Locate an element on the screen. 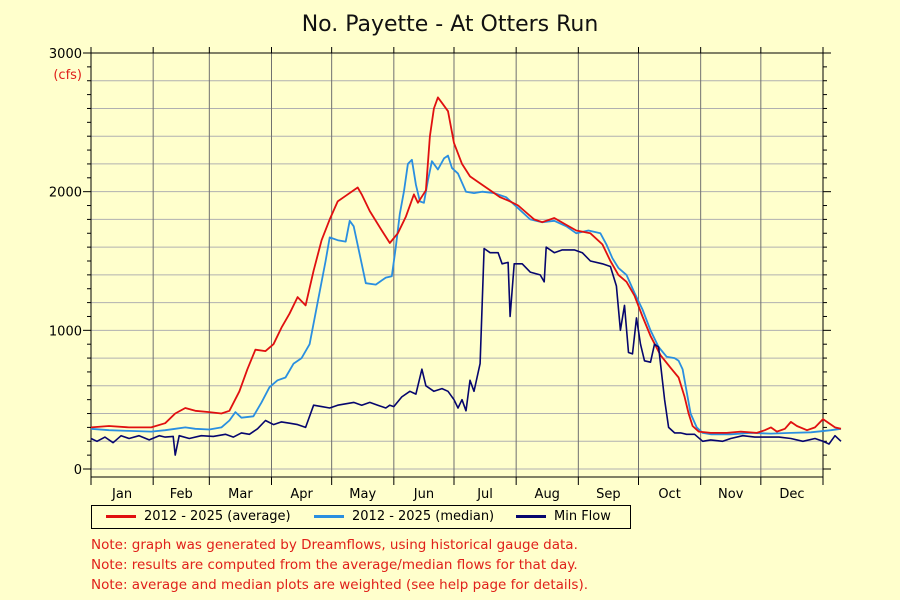 Image resolution: width=900 pixels, height=600 pixels. x-tick-label: Sep is located at coordinates (608, 494).